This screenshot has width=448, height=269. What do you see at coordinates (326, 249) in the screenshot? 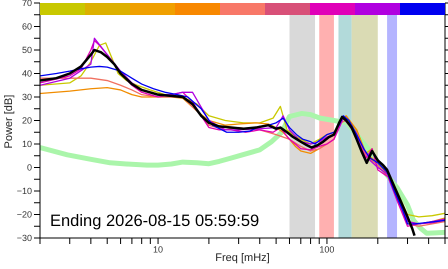
I see `x-tick-label: 100` at bounding box center [326, 249].